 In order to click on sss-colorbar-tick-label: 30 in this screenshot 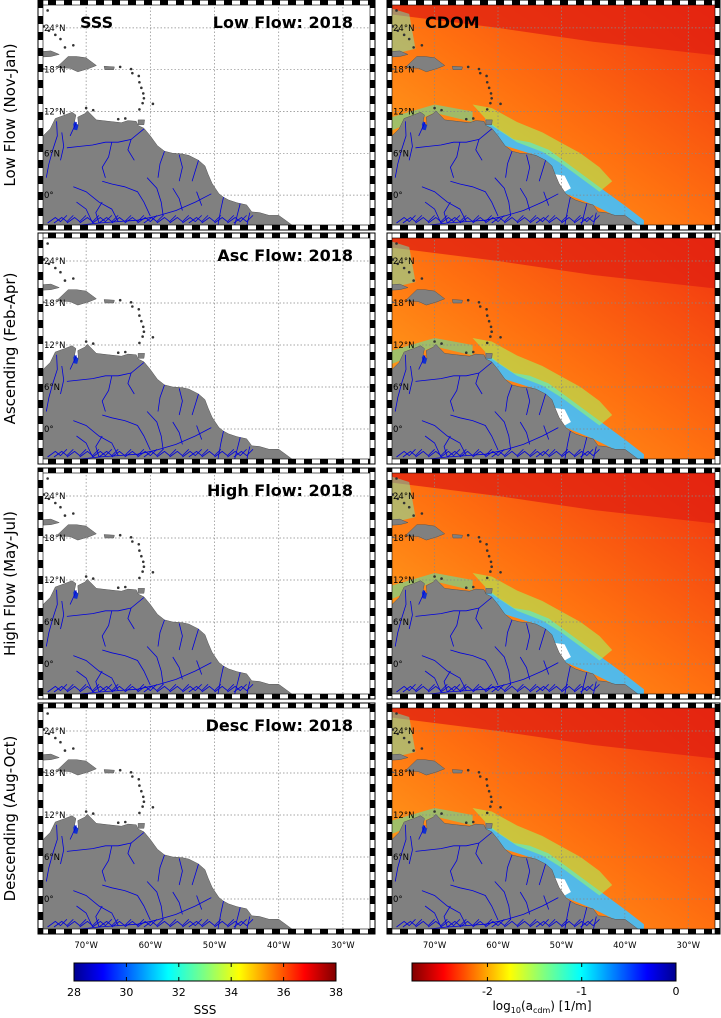, I will do `click(126, 992)`.